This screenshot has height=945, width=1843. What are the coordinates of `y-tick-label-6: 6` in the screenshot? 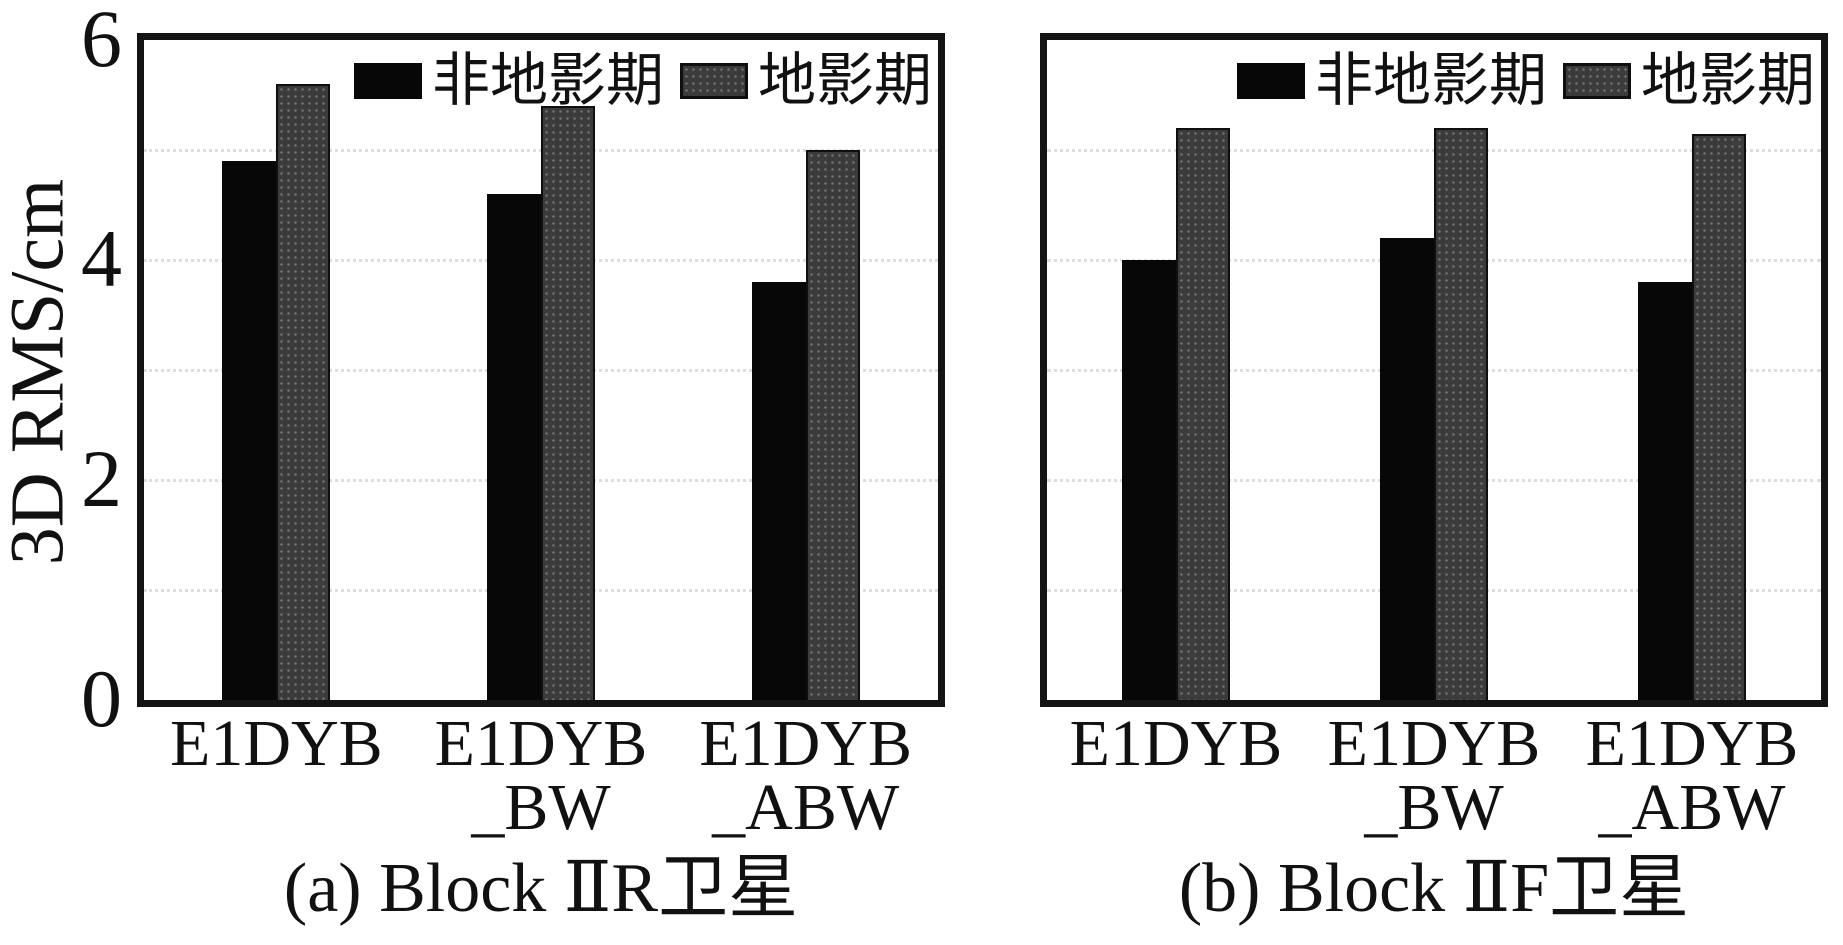 It's located at (101, 42).